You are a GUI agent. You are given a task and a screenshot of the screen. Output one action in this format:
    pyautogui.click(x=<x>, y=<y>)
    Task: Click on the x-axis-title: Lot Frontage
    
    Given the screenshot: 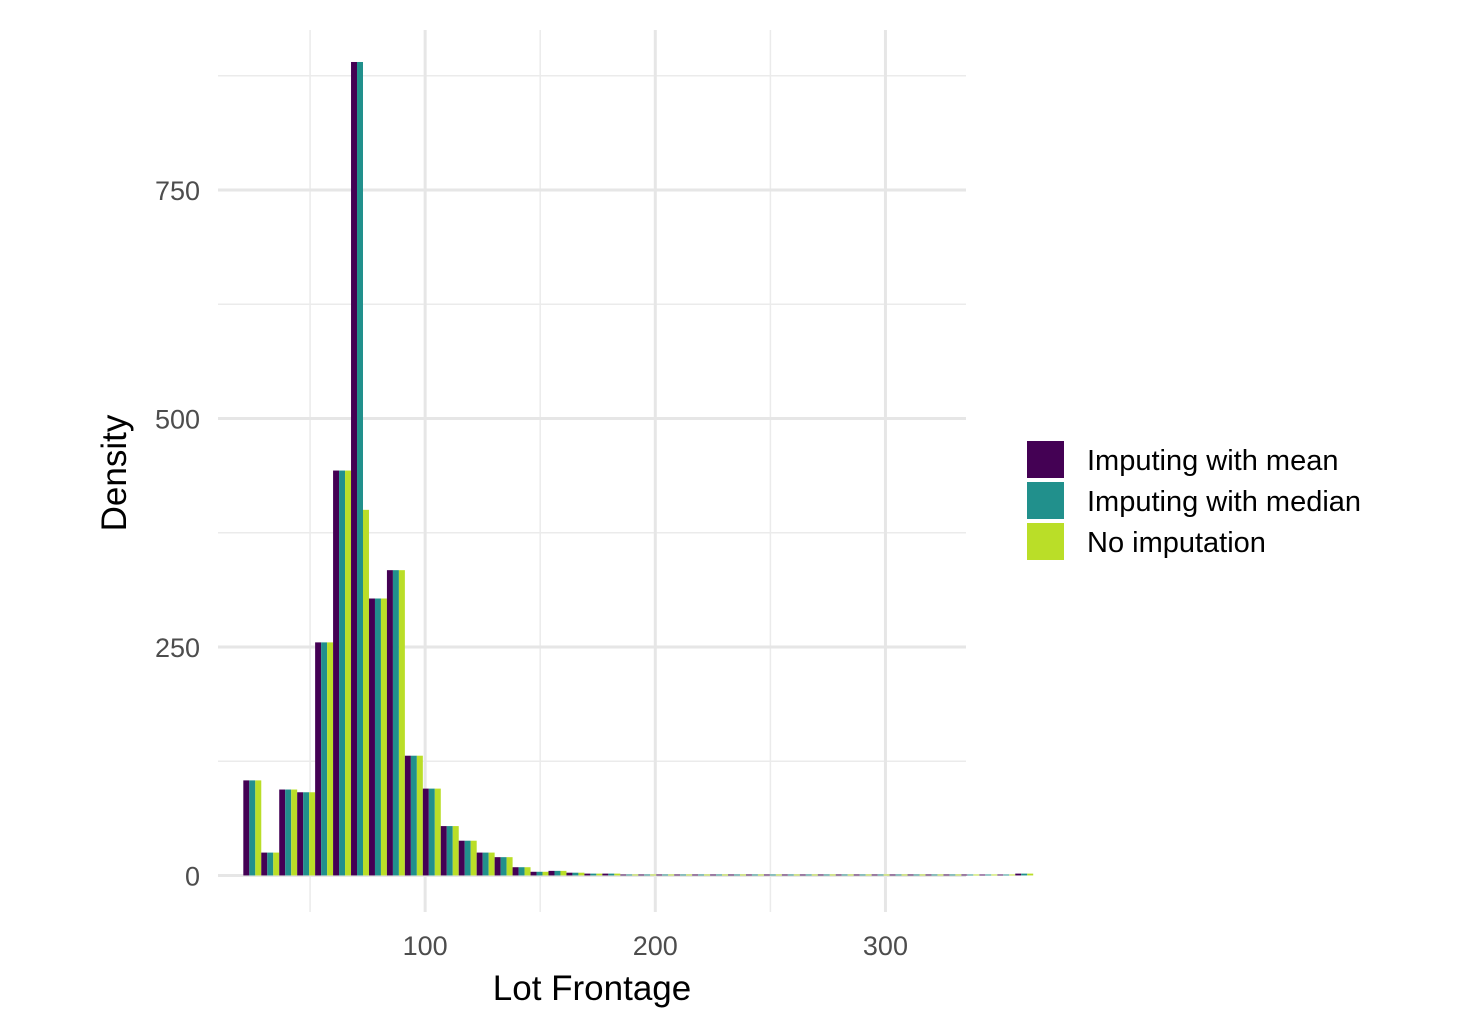 What is the action you would take?
    pyautogui.click(x=592, y=988)
    